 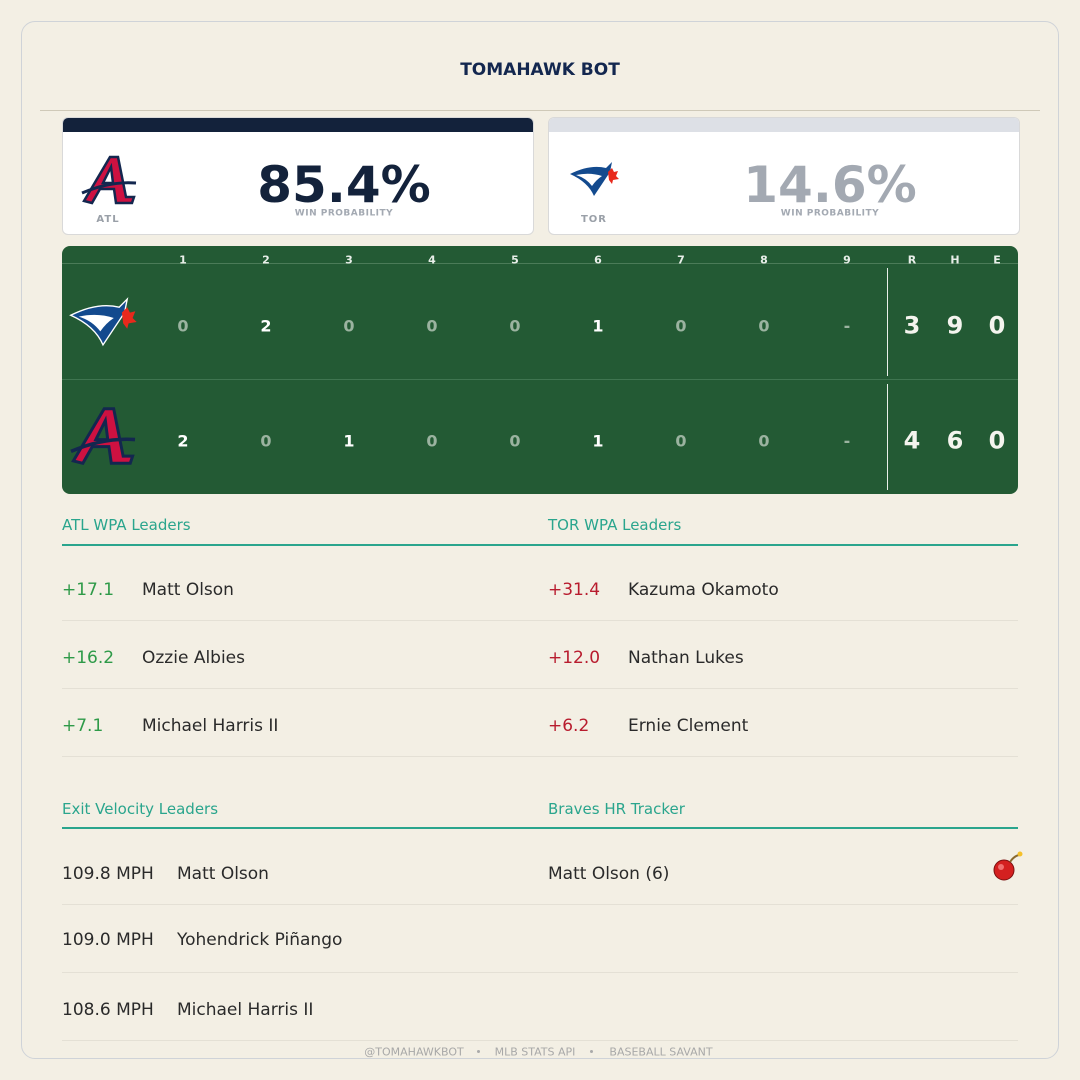 What do you see at coordinates (108, 1009) in the screenshot?
I see `leader-value: 108.6 MPH` at bounding box center [108, 1009].